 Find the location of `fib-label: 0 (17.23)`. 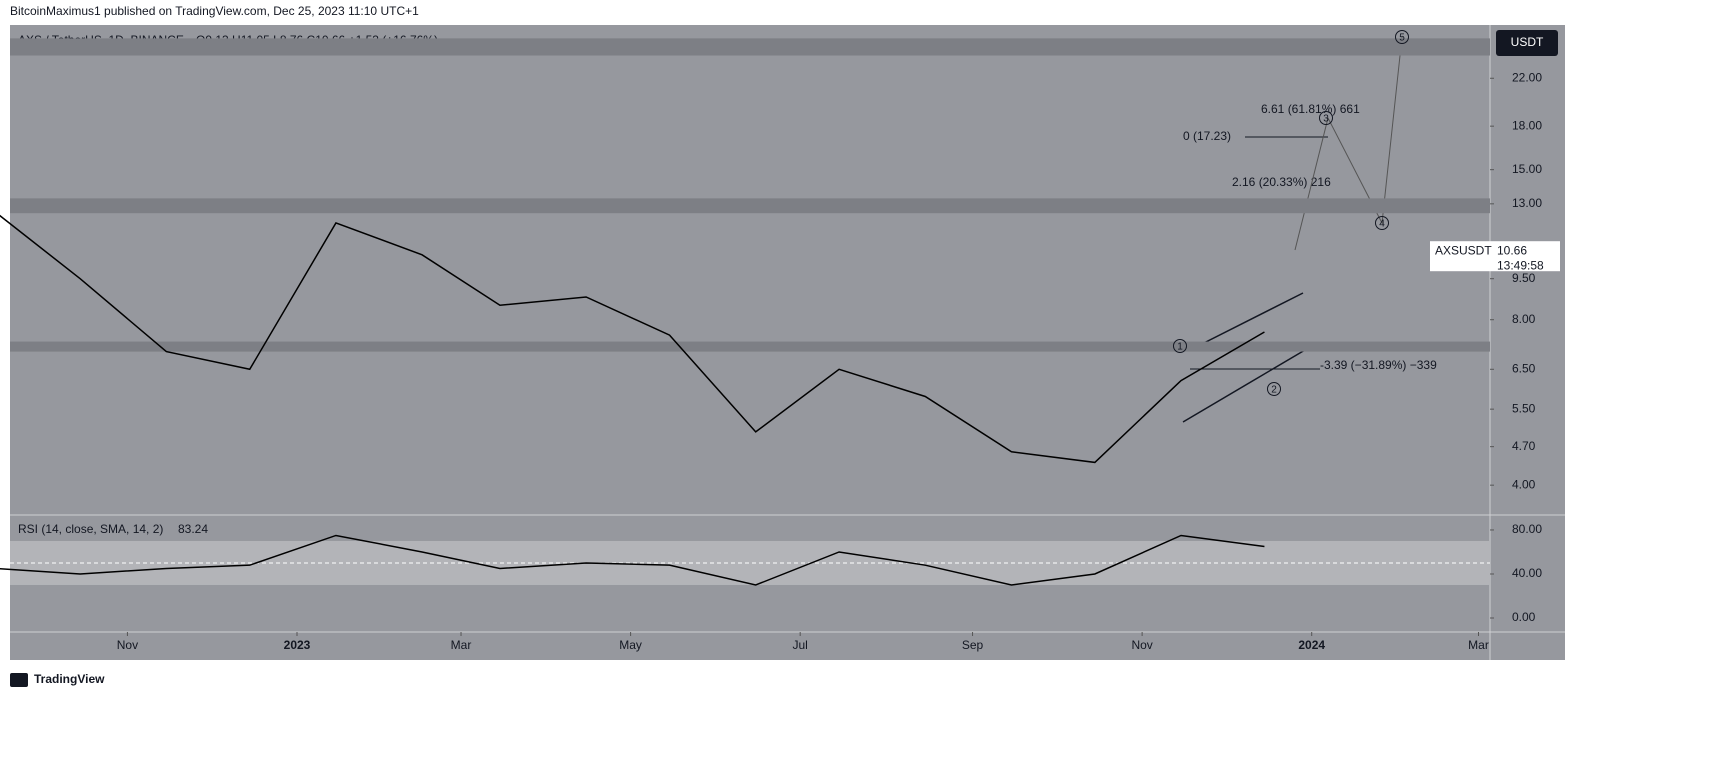

fib-label: 0 (17.23) is located at coordinates (1207, 136).